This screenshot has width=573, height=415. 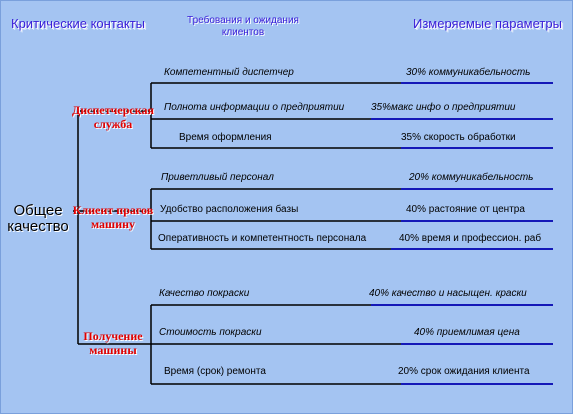 I want to click on root-node: Общее качество, so click(x=38, y=219).